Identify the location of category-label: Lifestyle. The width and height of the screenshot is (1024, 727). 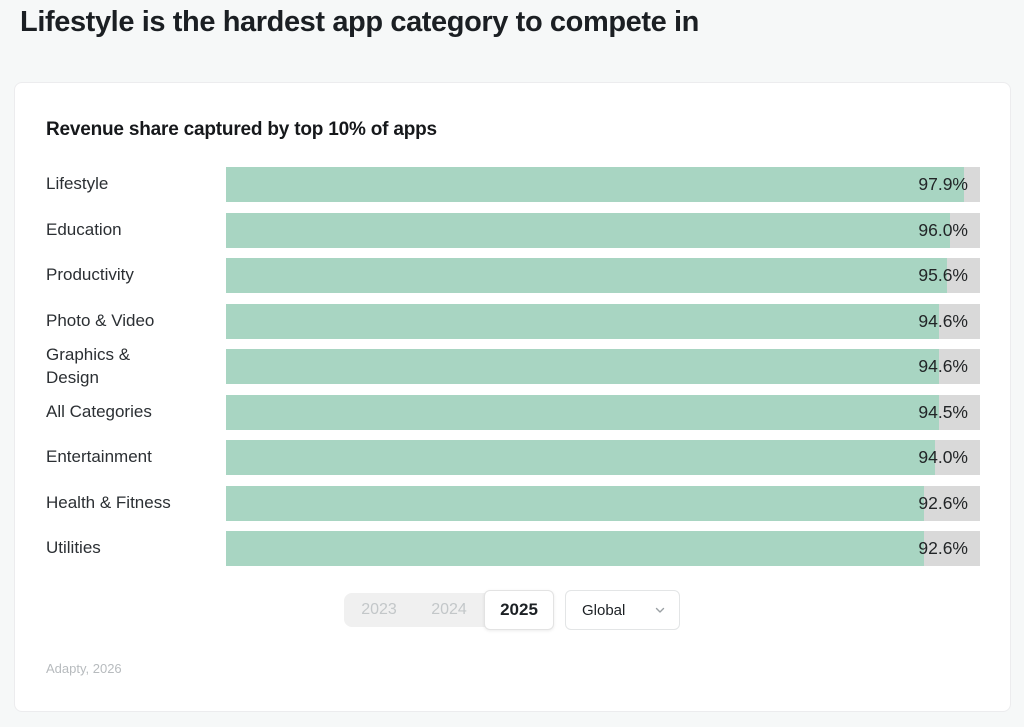
(77, 184).